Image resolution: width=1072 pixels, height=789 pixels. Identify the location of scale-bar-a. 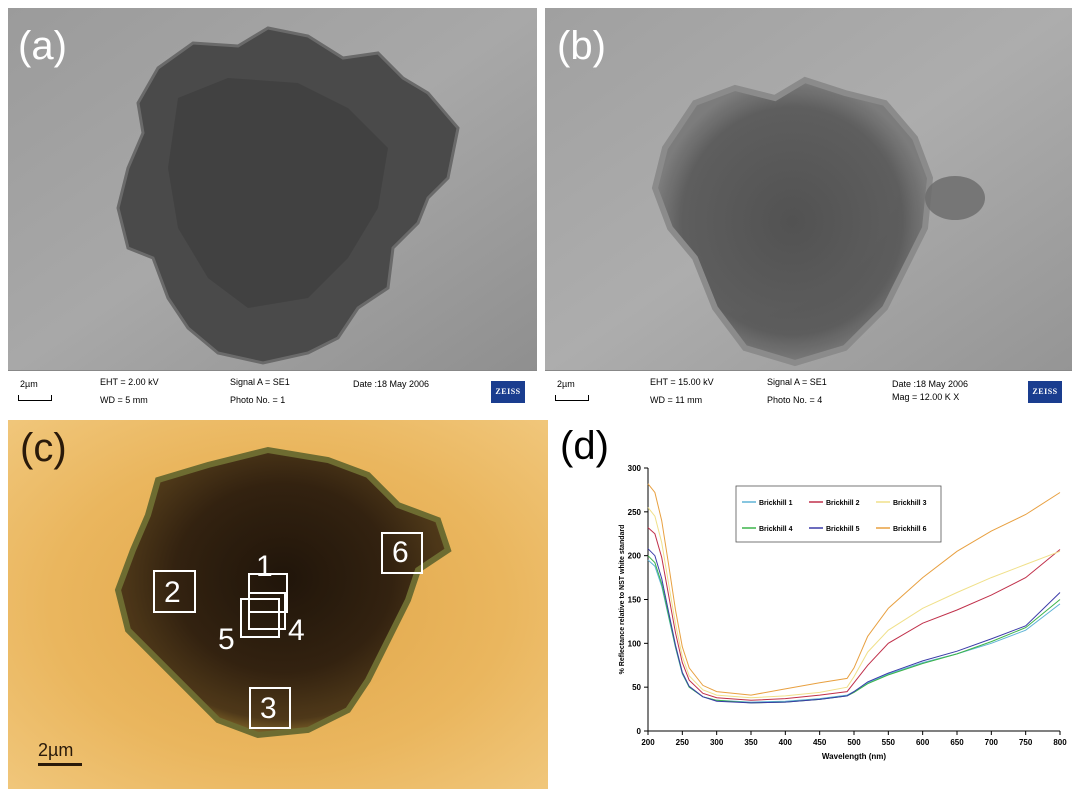
(35, 398).